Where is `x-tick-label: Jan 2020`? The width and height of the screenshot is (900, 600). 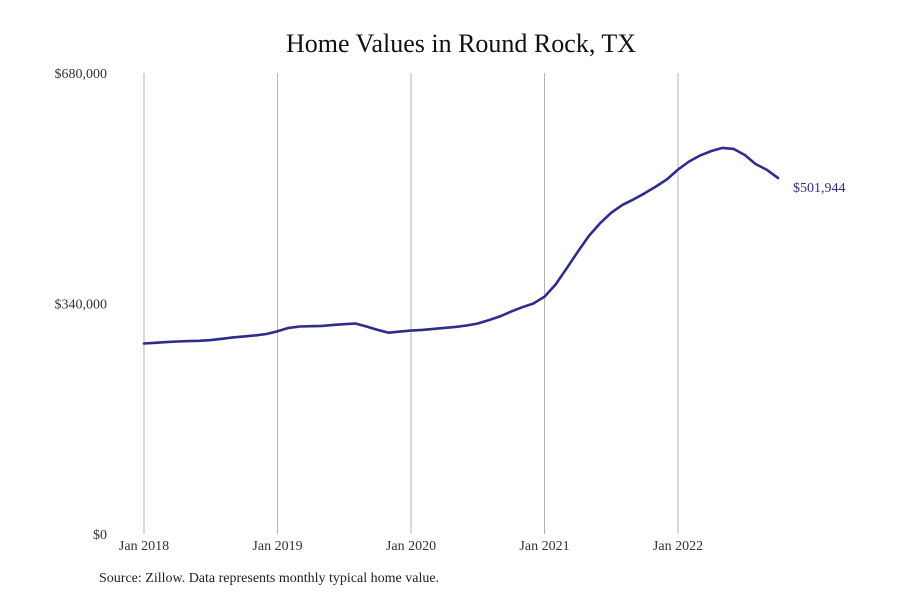 x-tick-label: Jan 2020 is located at coordinates (411, 546).